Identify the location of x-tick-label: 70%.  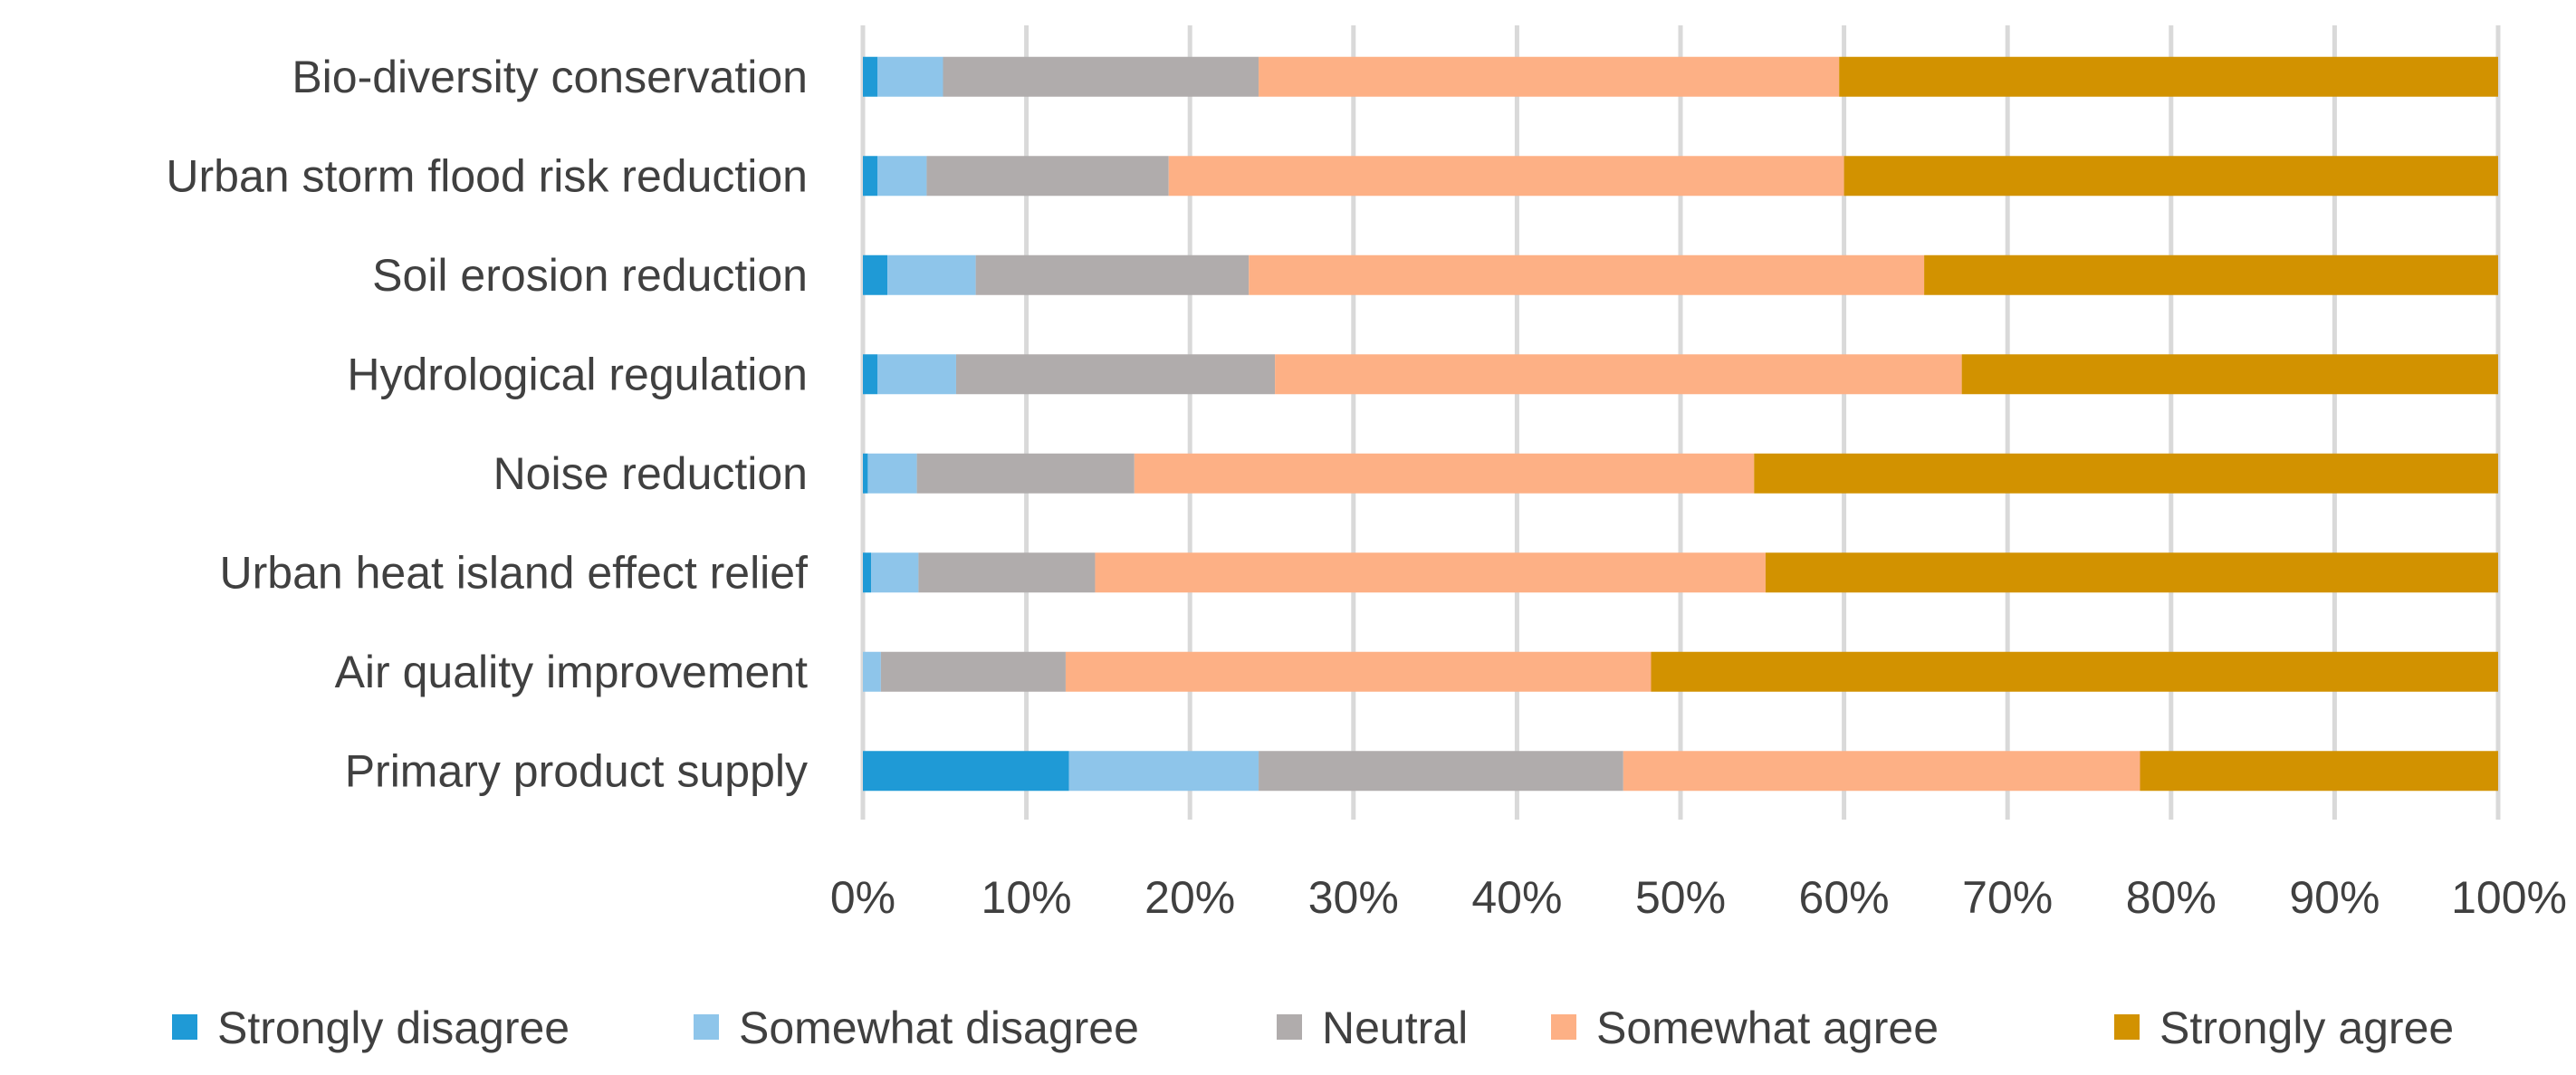
(2007, 897).